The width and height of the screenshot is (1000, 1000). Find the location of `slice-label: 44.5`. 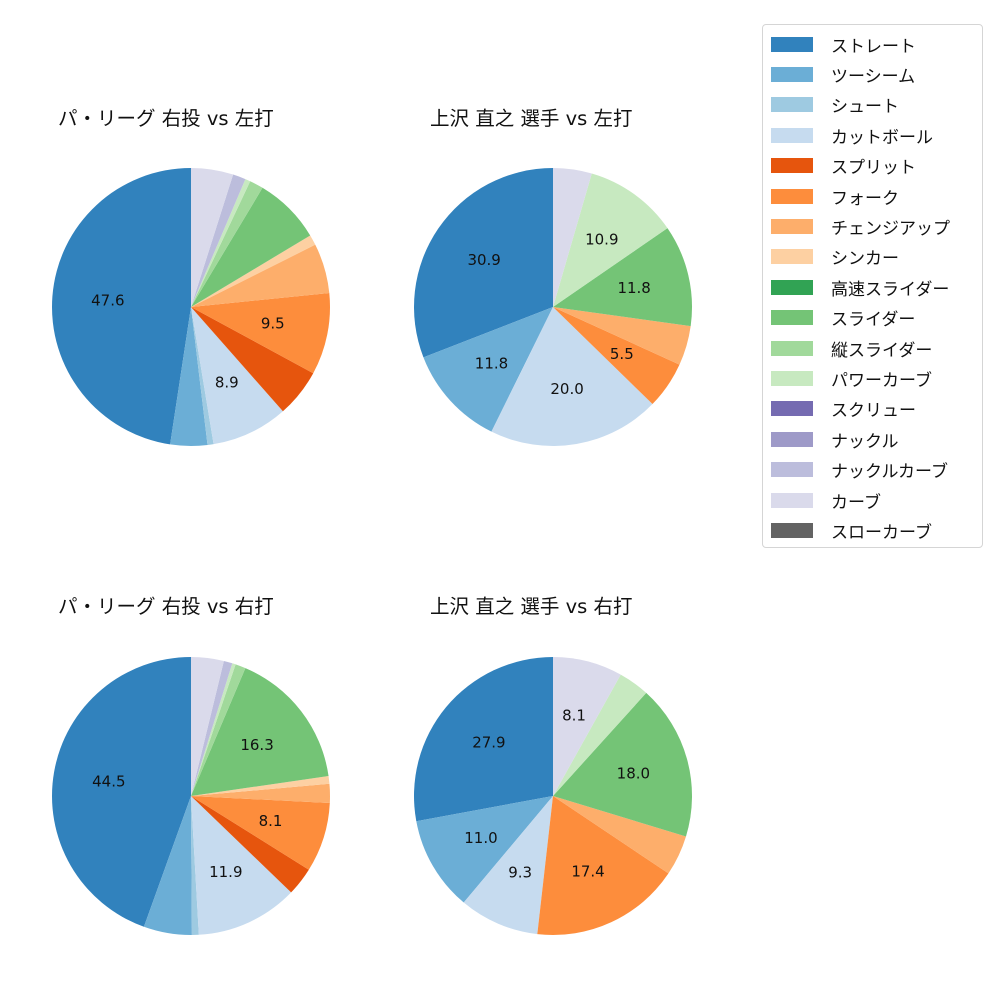

slice-label: 44.5 is located at coordinates (108, 782).